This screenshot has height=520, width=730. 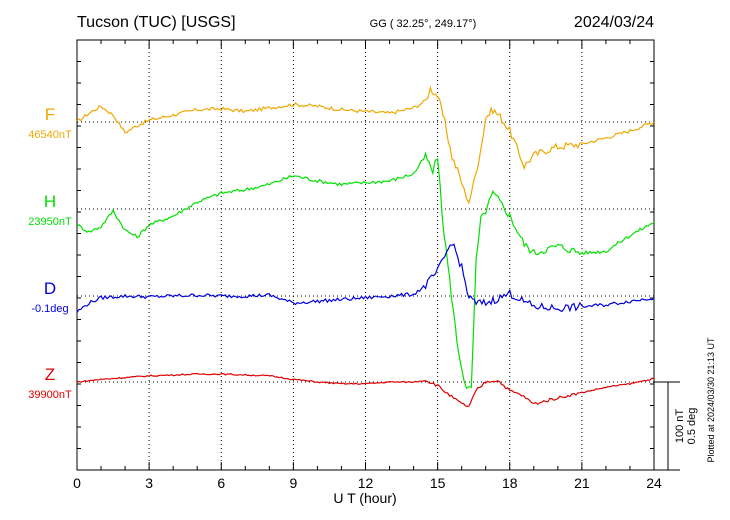 What do you see at coordinates (50, 253) in the screenshot?
I see `series-labels: F 46540nT H 23950nT D -0.1deg Z 39900nT` at bounding box center [50, 253].